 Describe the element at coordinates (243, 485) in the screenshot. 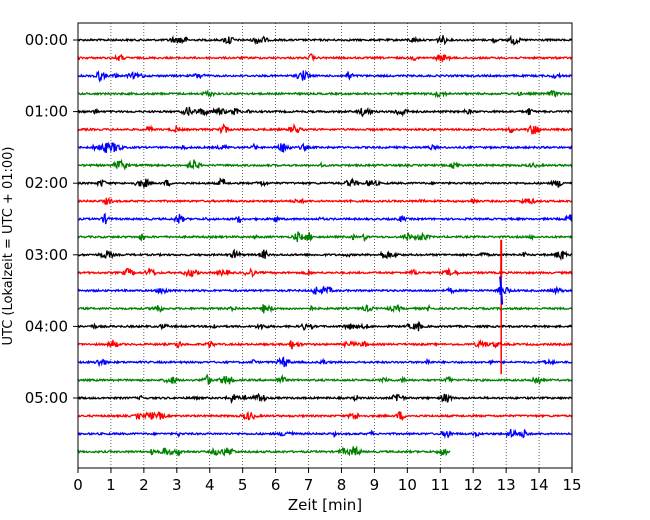

I see `x-tick-label: 5` at that location.